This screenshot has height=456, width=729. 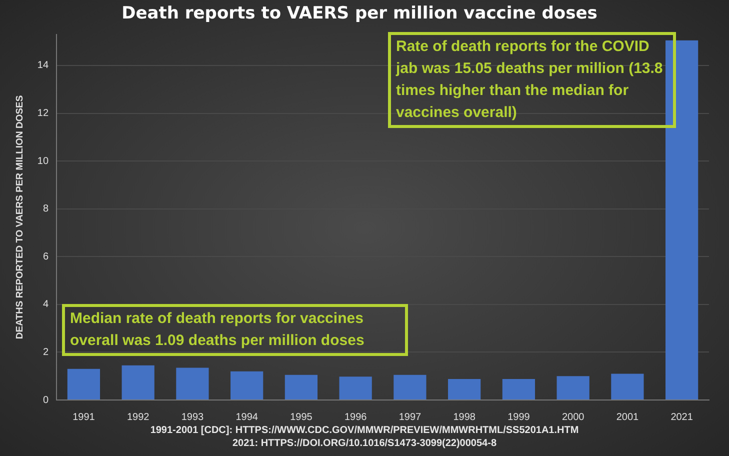 I want to click on annotation: Rate of death reports for the COVID jab was 15.05 deaths per million (13.8 times higher than the median for vaccines overall), so click(x=532, y=80).